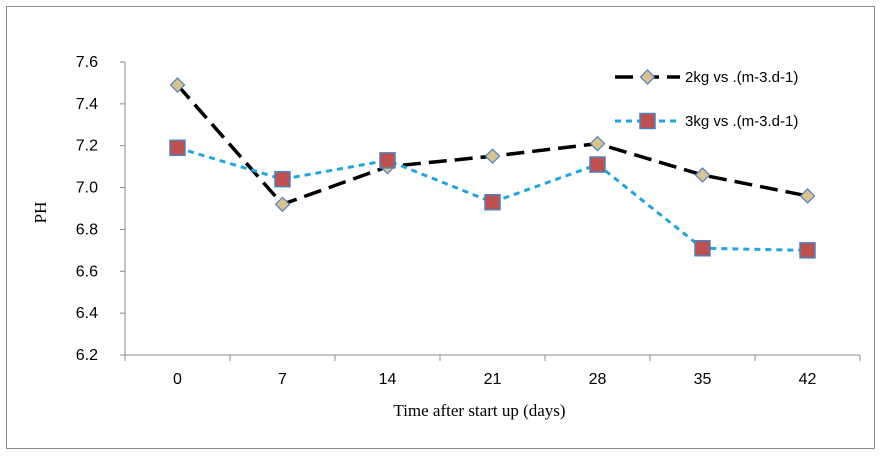 Image resolution: width=883 pixels, height=457 pixels. I want to click on legend-label: 2kg vs .(m-3.d-1), so click(741, 77).